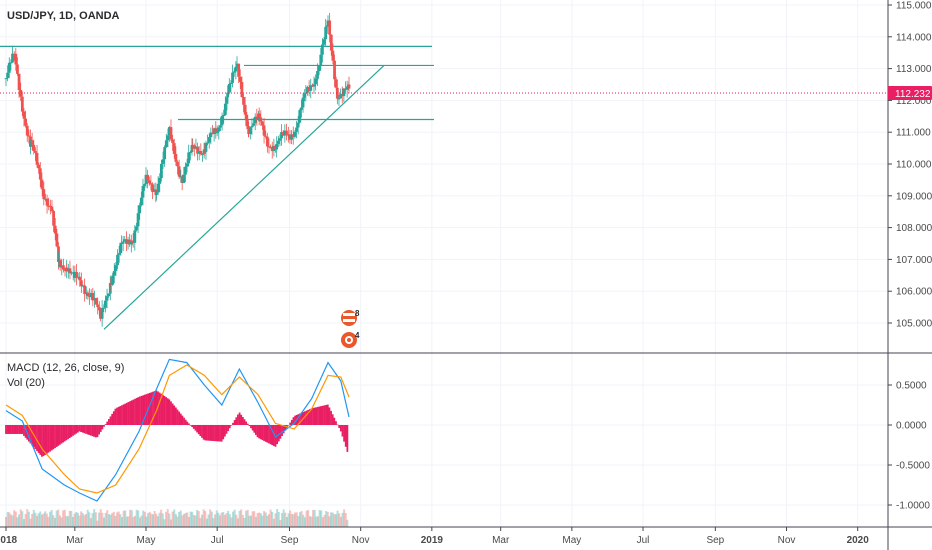  I want to click on time-tick-label: Jul, so click(643, 540).